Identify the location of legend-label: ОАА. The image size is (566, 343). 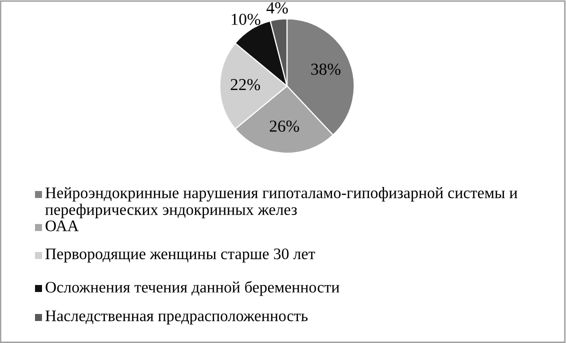
(62, 226).